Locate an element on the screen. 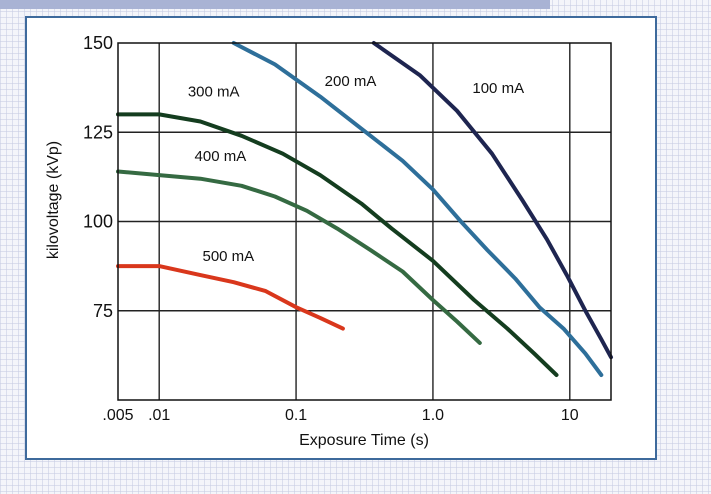  x-tick-label: 1.0 is located at coordinates (433, 415).